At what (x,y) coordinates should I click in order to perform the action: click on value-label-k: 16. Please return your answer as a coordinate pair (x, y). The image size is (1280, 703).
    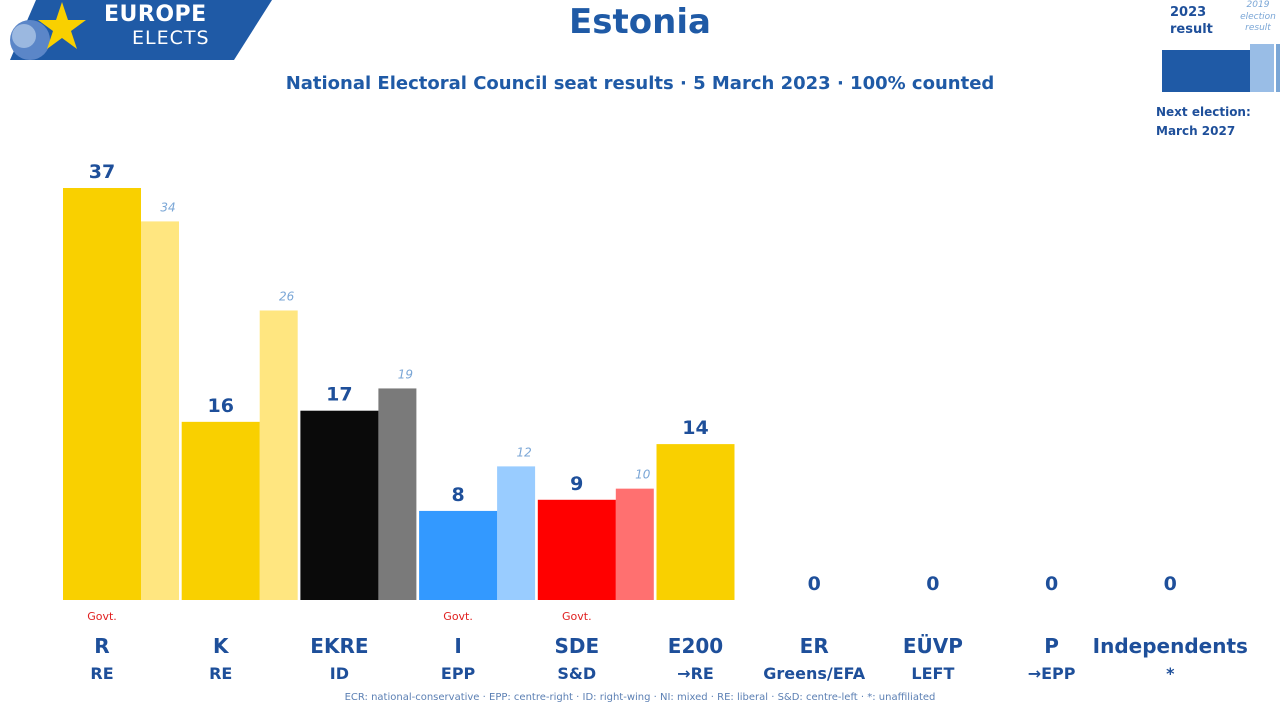
    Looking at the image, I should click on (220, 406).